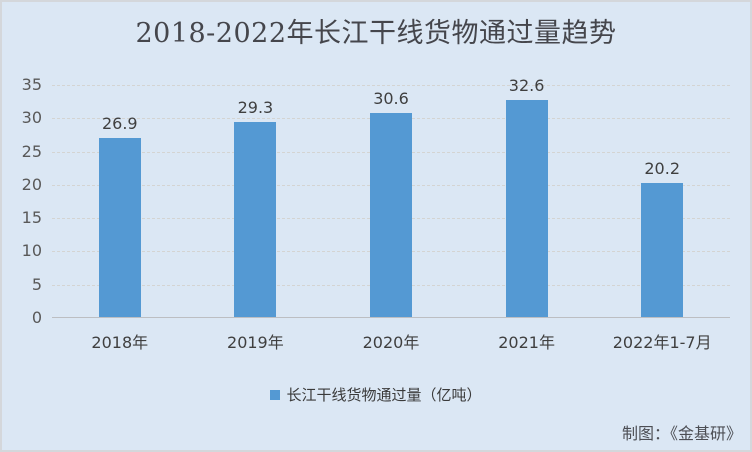  I want to click on legend-swatch-icon, so click(275, 395).